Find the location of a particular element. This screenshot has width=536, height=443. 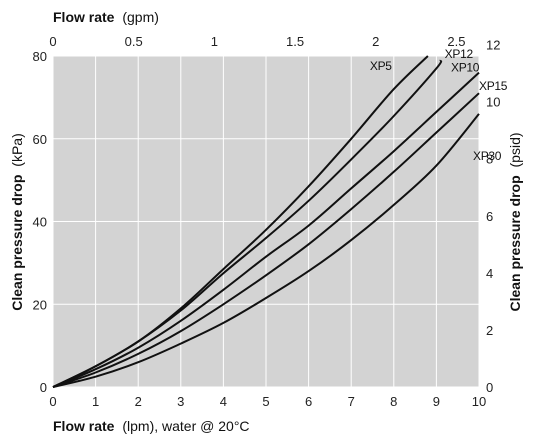

y-right-tick-label: 2 is located at coordinates (489, 330).